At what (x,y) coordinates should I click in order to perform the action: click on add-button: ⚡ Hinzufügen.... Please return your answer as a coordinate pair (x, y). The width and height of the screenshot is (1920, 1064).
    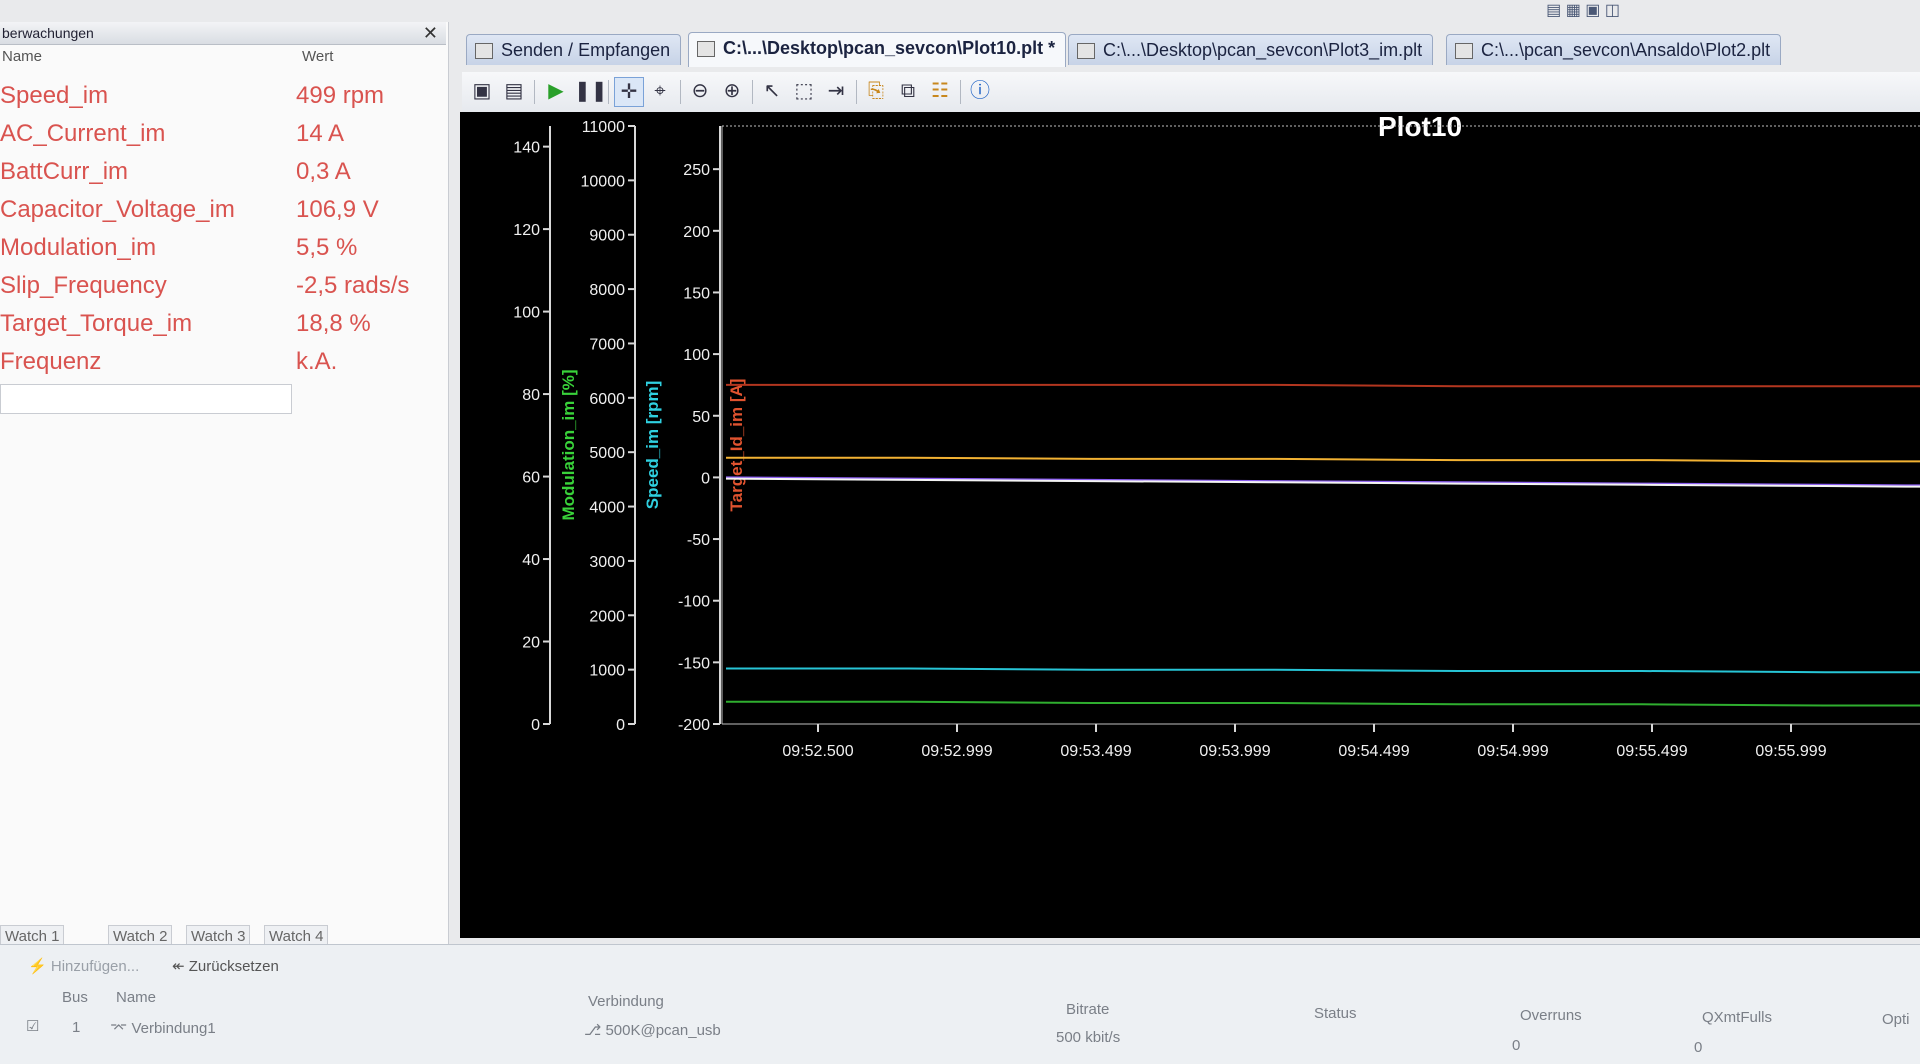
    Looking at the image, I should click on (84, 966).